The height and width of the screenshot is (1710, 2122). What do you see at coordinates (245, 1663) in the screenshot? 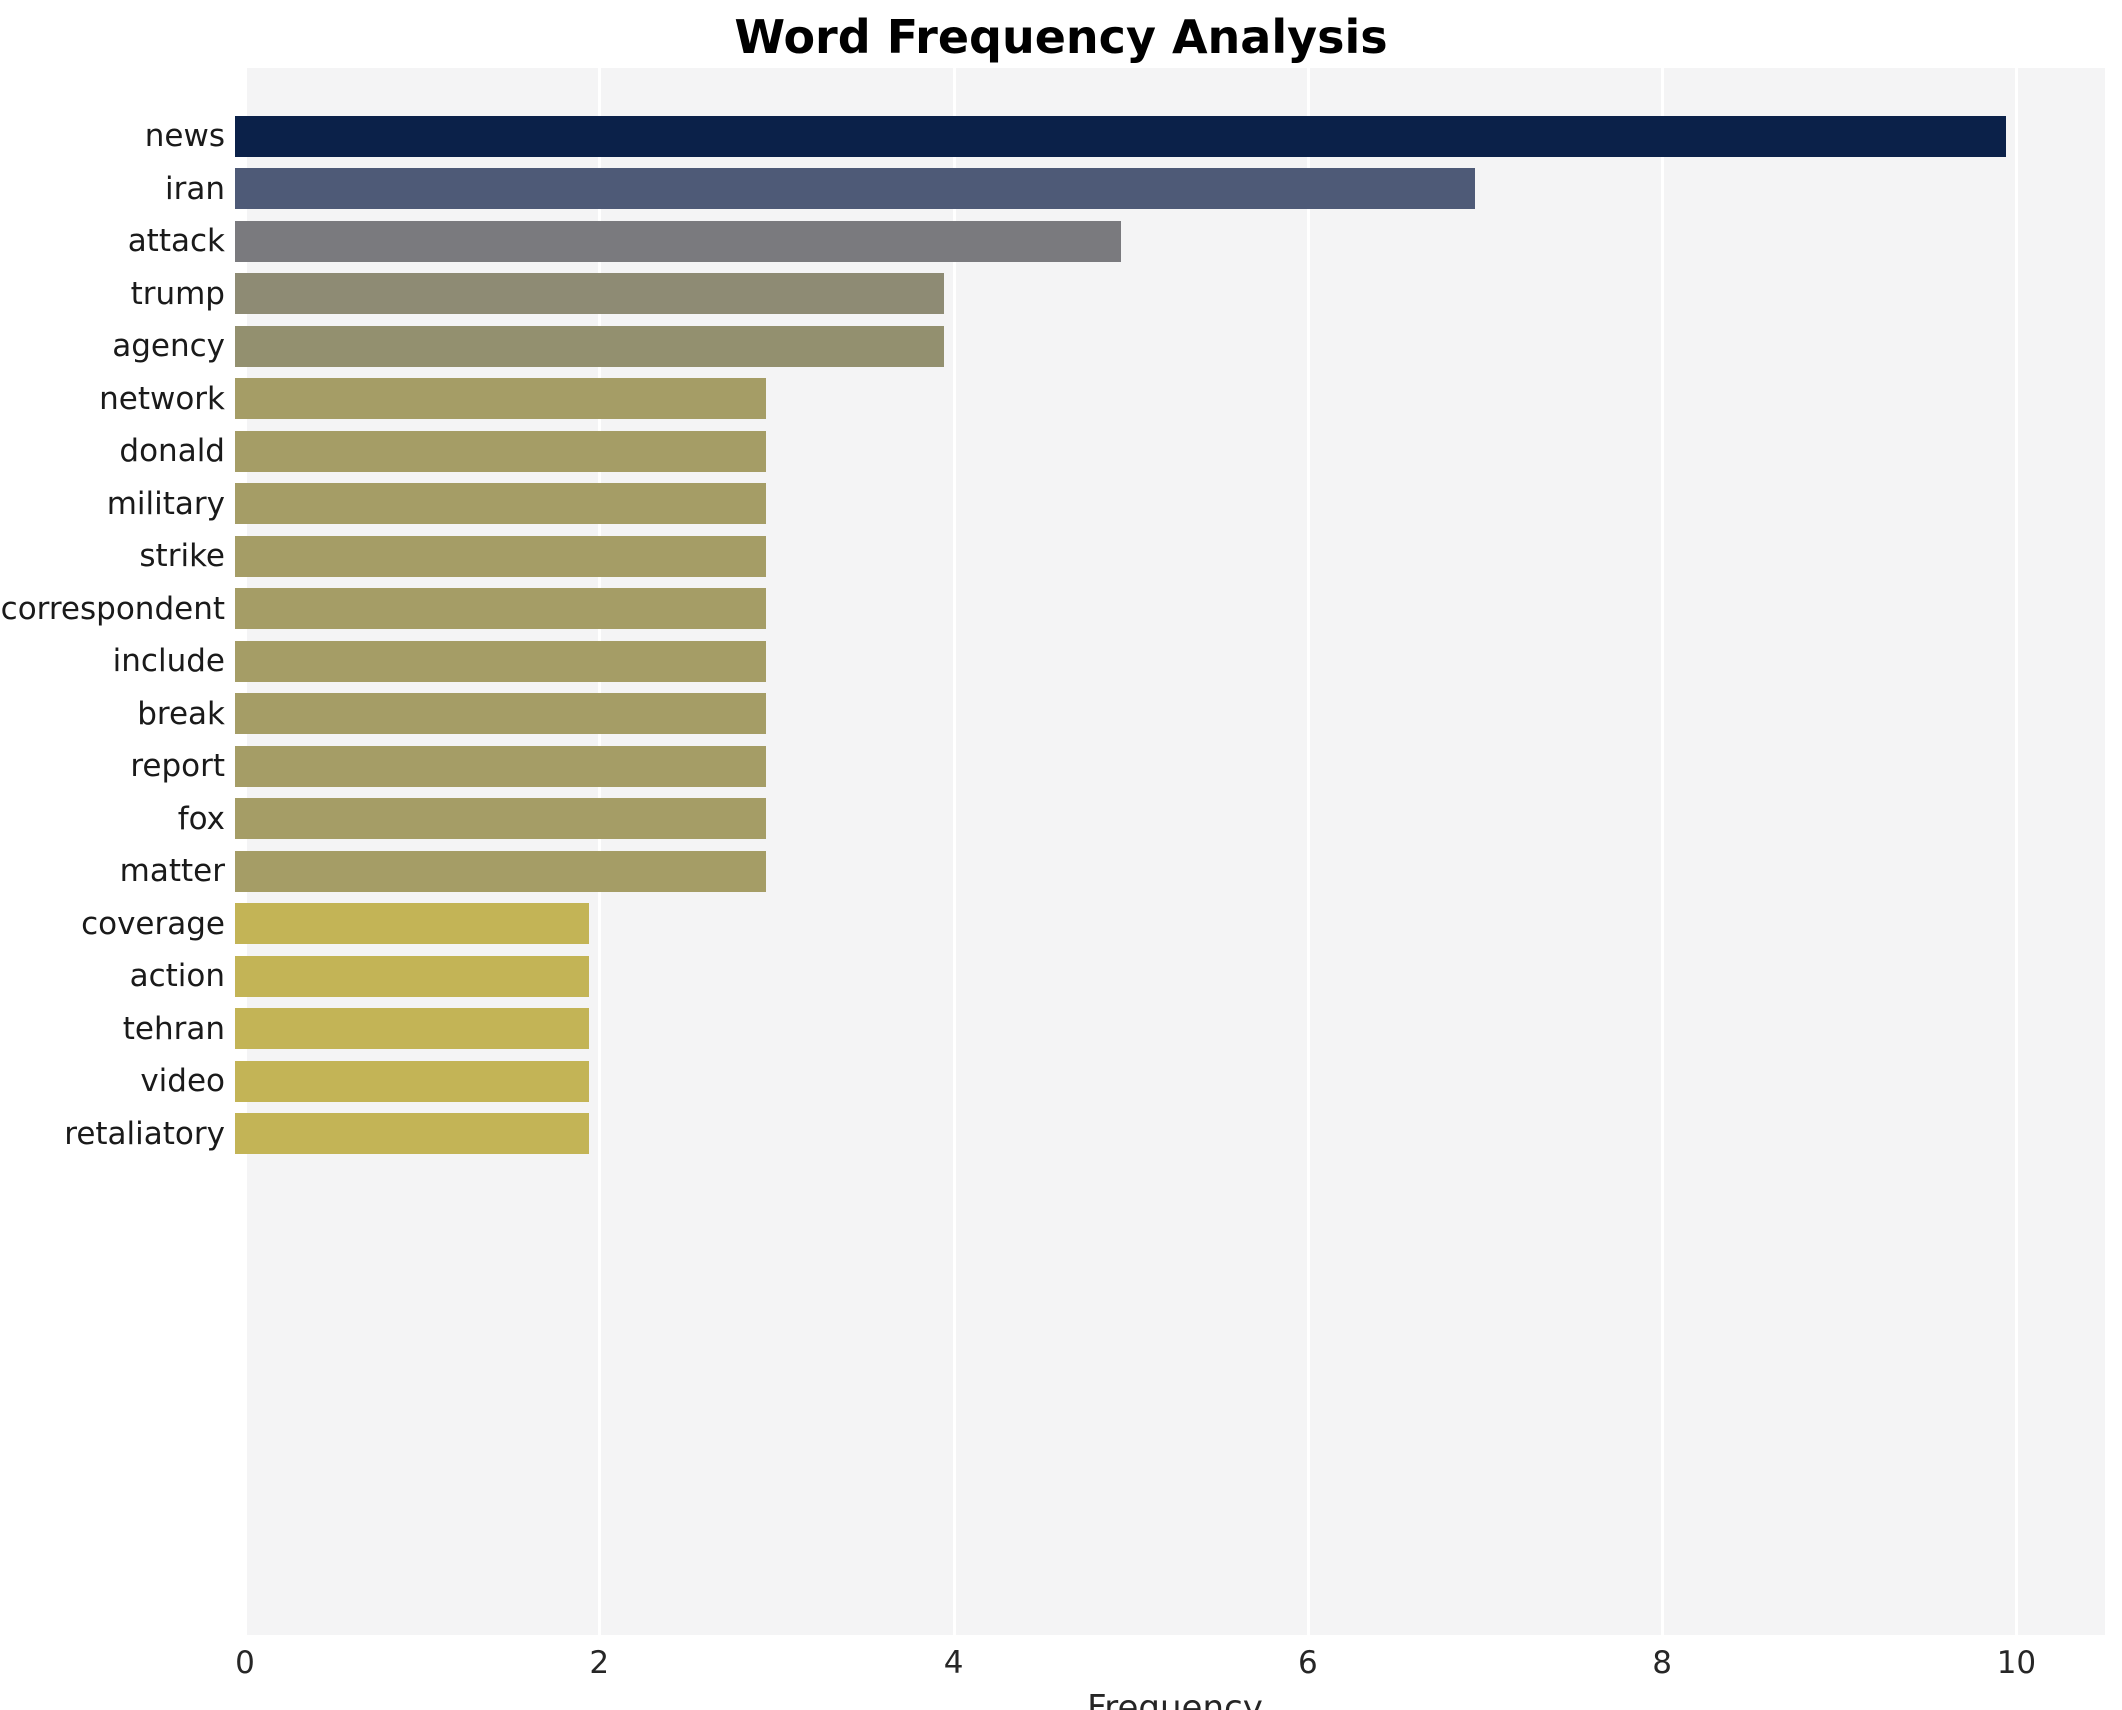
I see `x-tick-label: 0` at bounding box center [245, 1663].